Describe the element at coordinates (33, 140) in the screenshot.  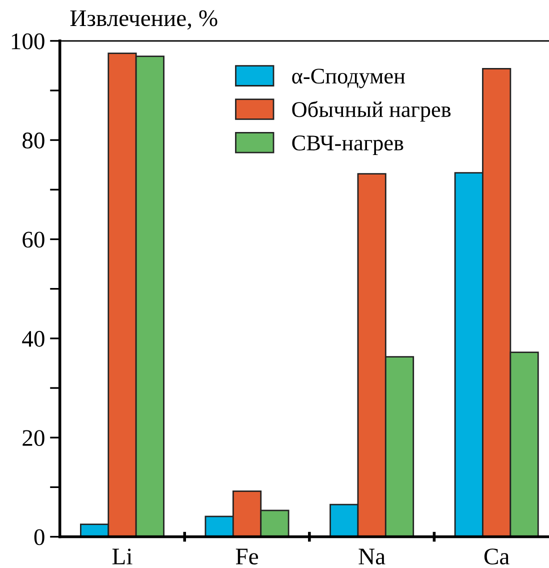
I see `y-tick-label: 80` at that location.